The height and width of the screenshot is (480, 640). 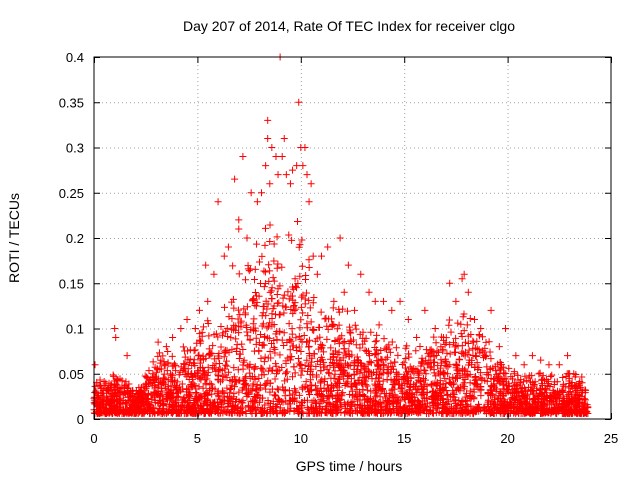 What do you see at coordinates (301, 438) in the screenshot?
I see `x-tick-label: 10` at bounding box center [301, 438].